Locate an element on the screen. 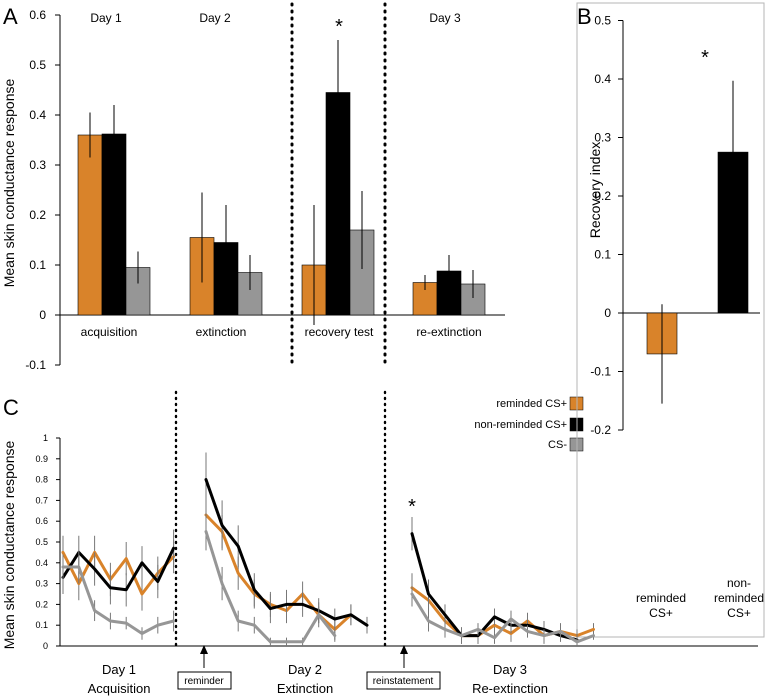 The height and width of the screenshot is (700, 769). panel-b-y-axis-title: Recovery index is located at coordinates (595, 190).